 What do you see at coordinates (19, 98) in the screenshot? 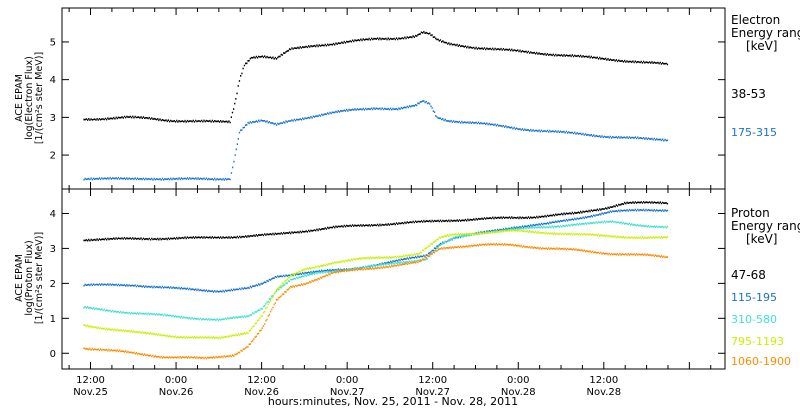
I see `electron-ylabel-line1: ACE EPAM` at bounding box center [19, 98].